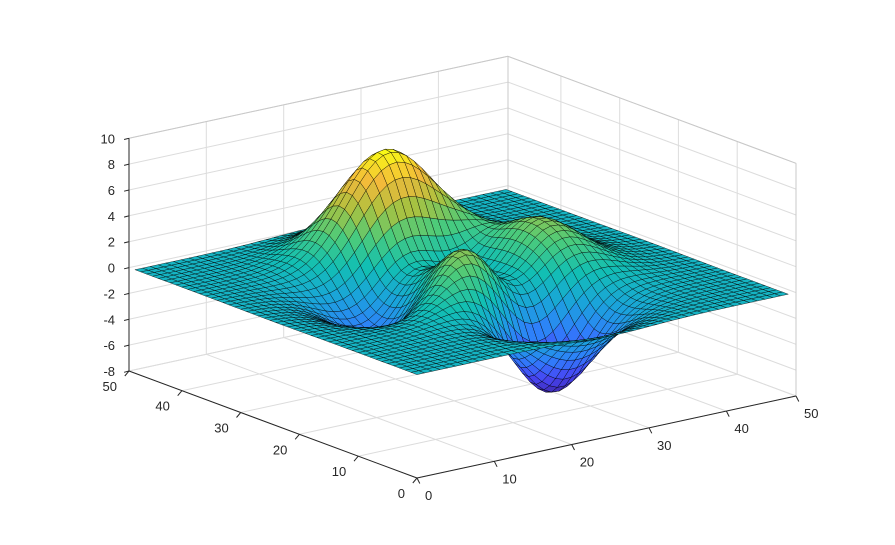  What do you see at coordinates (587, 462) in the screenshot?
I see `x-tick-label: 20` at bounding box center [587, 462].